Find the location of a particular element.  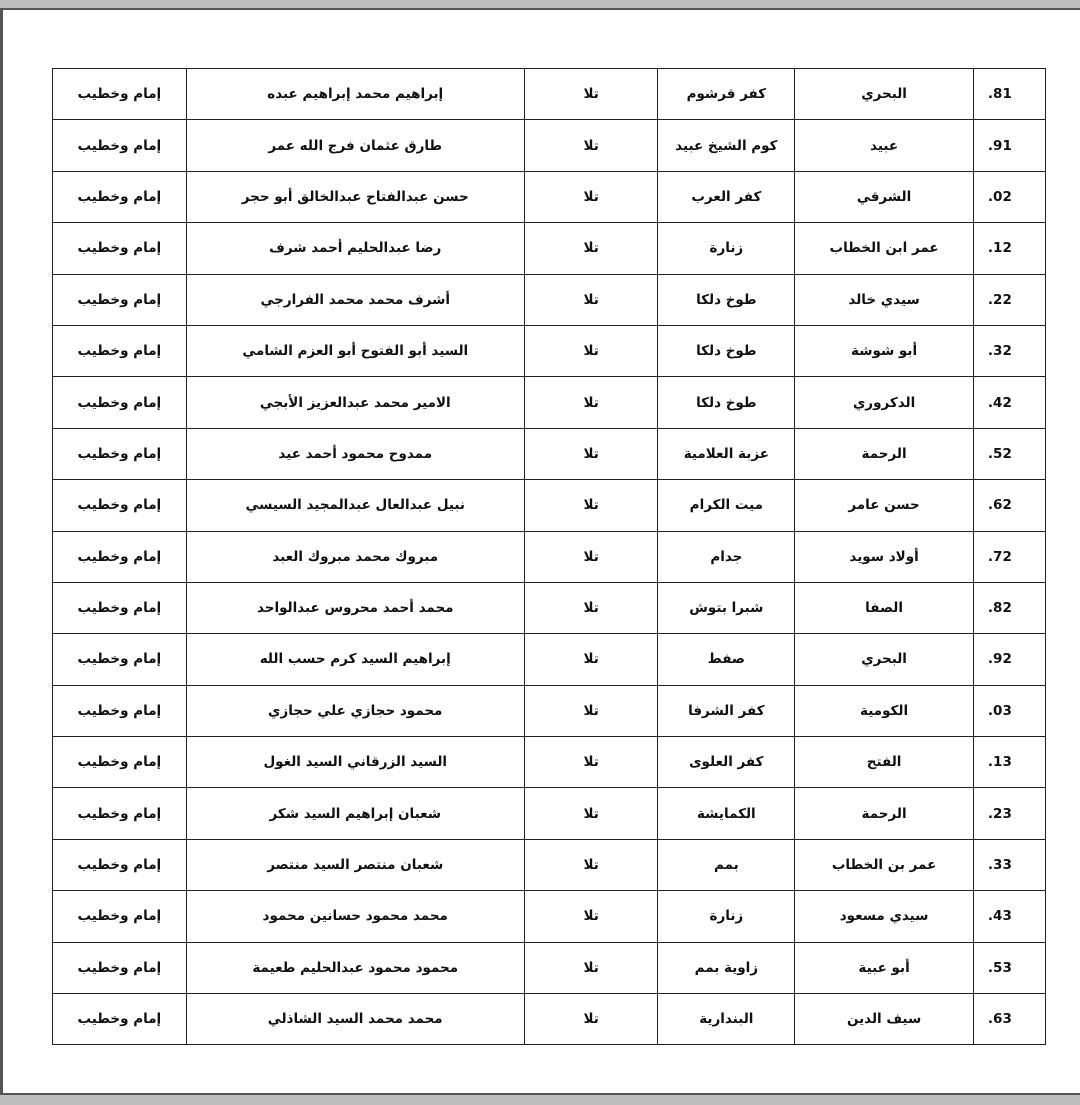

number-cell: .02 is located at coordinates (1009, 197).